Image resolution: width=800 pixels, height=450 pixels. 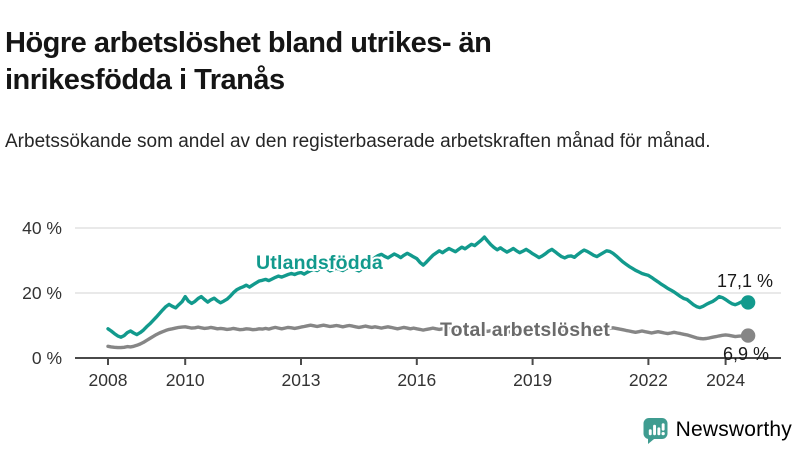 What do you see at coordinates (725, 380) in the screenshot?
I see `x-axis-tick-label: 2024` at bounding box center [725, 380].